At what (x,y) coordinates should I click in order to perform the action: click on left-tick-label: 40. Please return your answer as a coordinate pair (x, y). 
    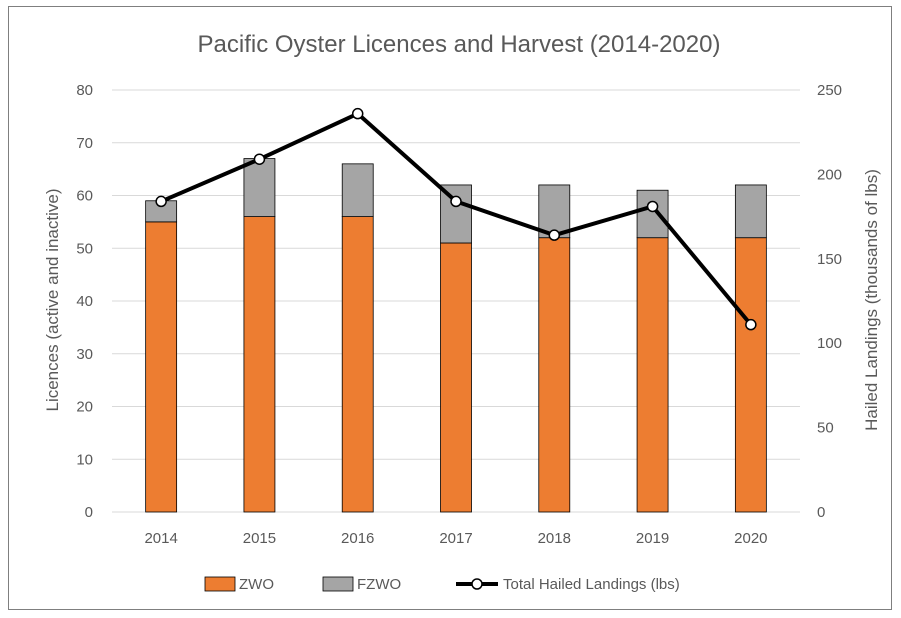
    Looking at the image, I should click on (84, 301).